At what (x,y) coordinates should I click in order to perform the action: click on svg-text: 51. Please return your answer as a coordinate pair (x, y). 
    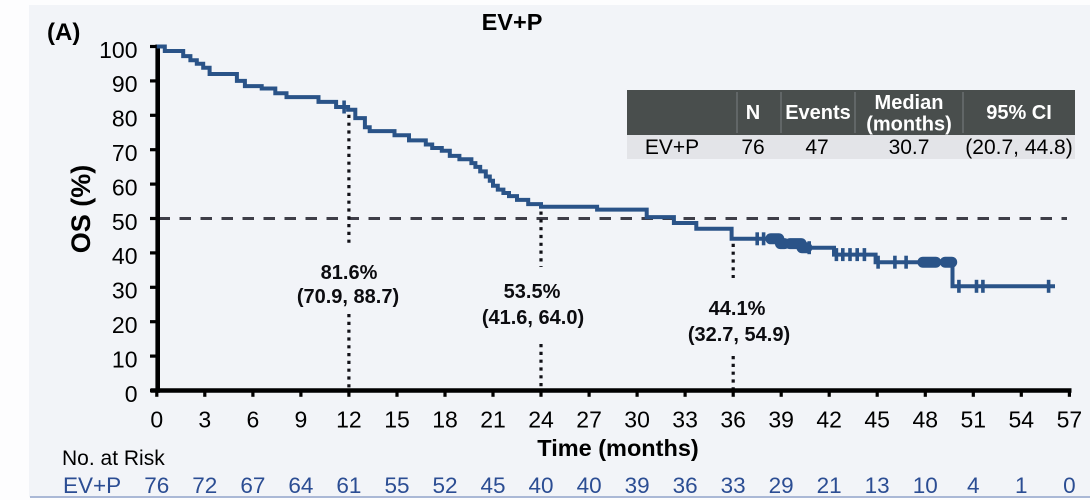
    Looking at the image, I should click on (974, 420).